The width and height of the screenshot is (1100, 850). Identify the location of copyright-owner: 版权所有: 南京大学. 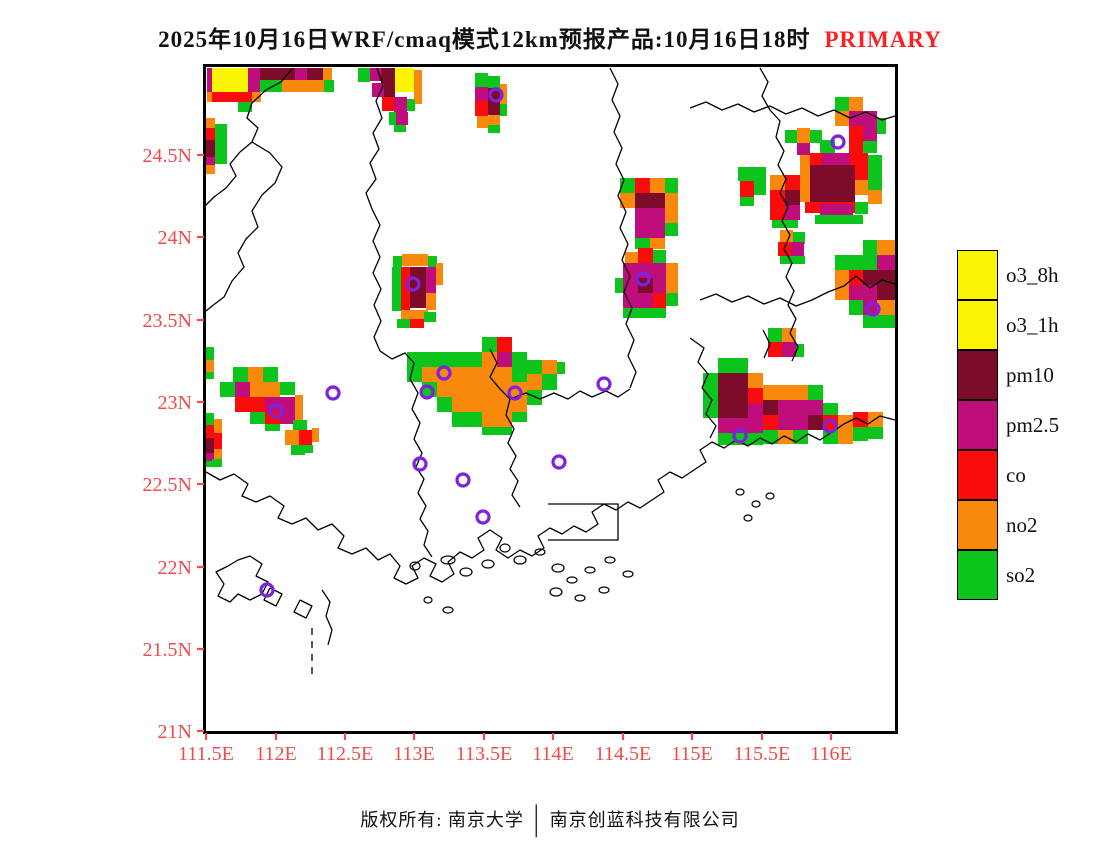
(442, 820).